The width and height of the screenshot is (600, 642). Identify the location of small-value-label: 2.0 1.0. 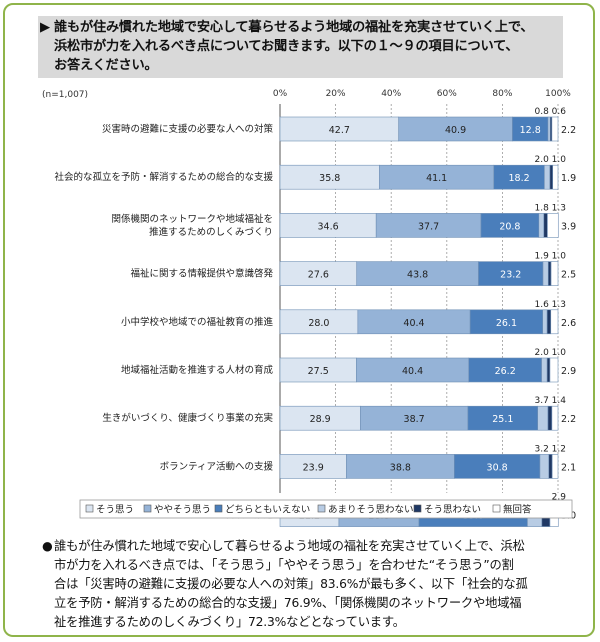
(551, 160).